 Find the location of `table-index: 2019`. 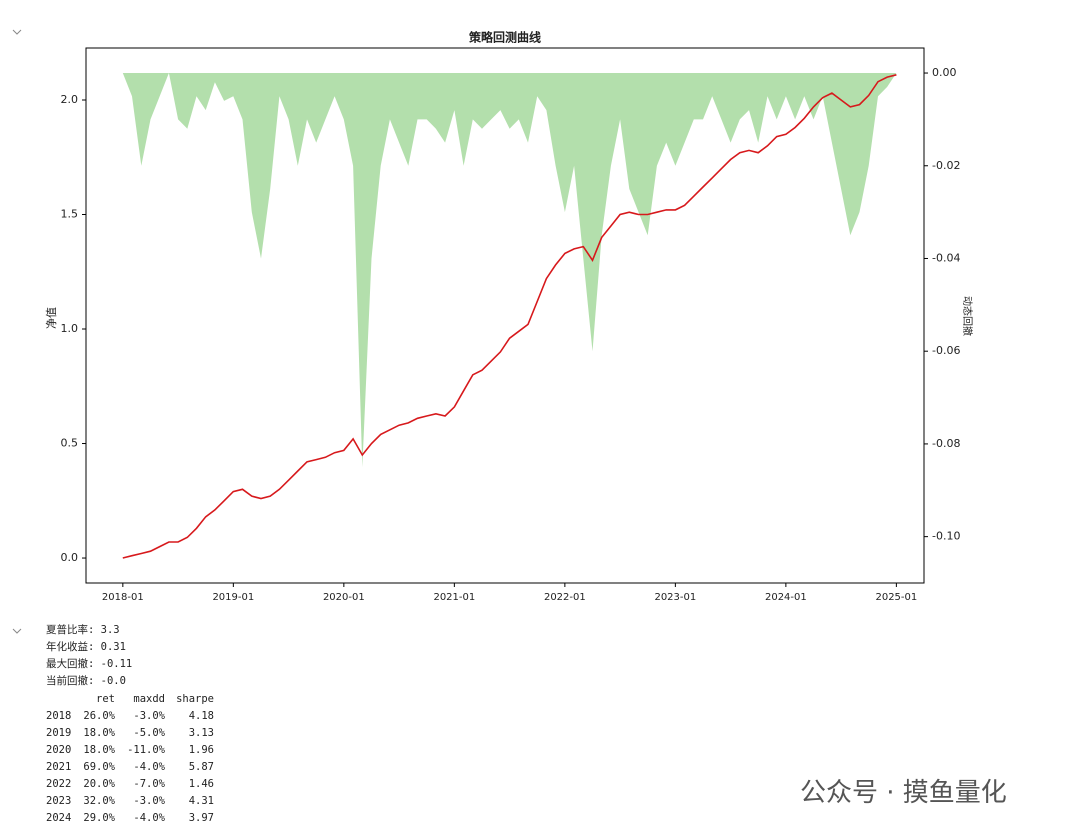

table-index: 2019 is located at coordinates (59, 733).